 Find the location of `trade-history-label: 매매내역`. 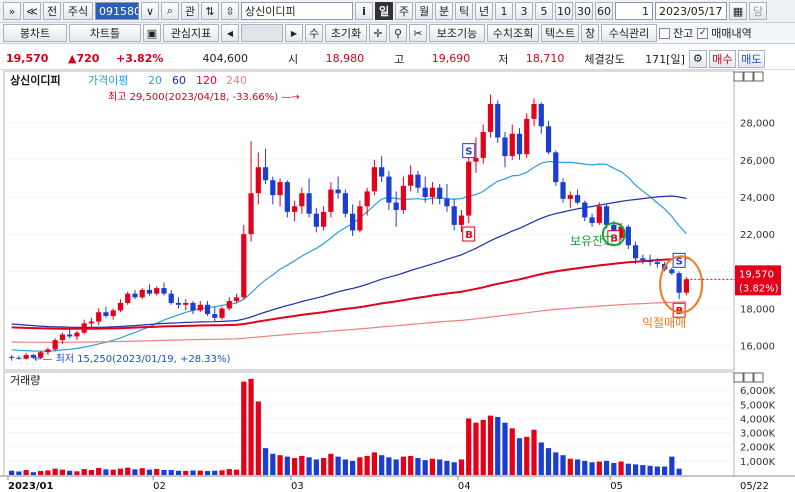

trade-history-label: 매매내역 is located at coordinates (731, 33).